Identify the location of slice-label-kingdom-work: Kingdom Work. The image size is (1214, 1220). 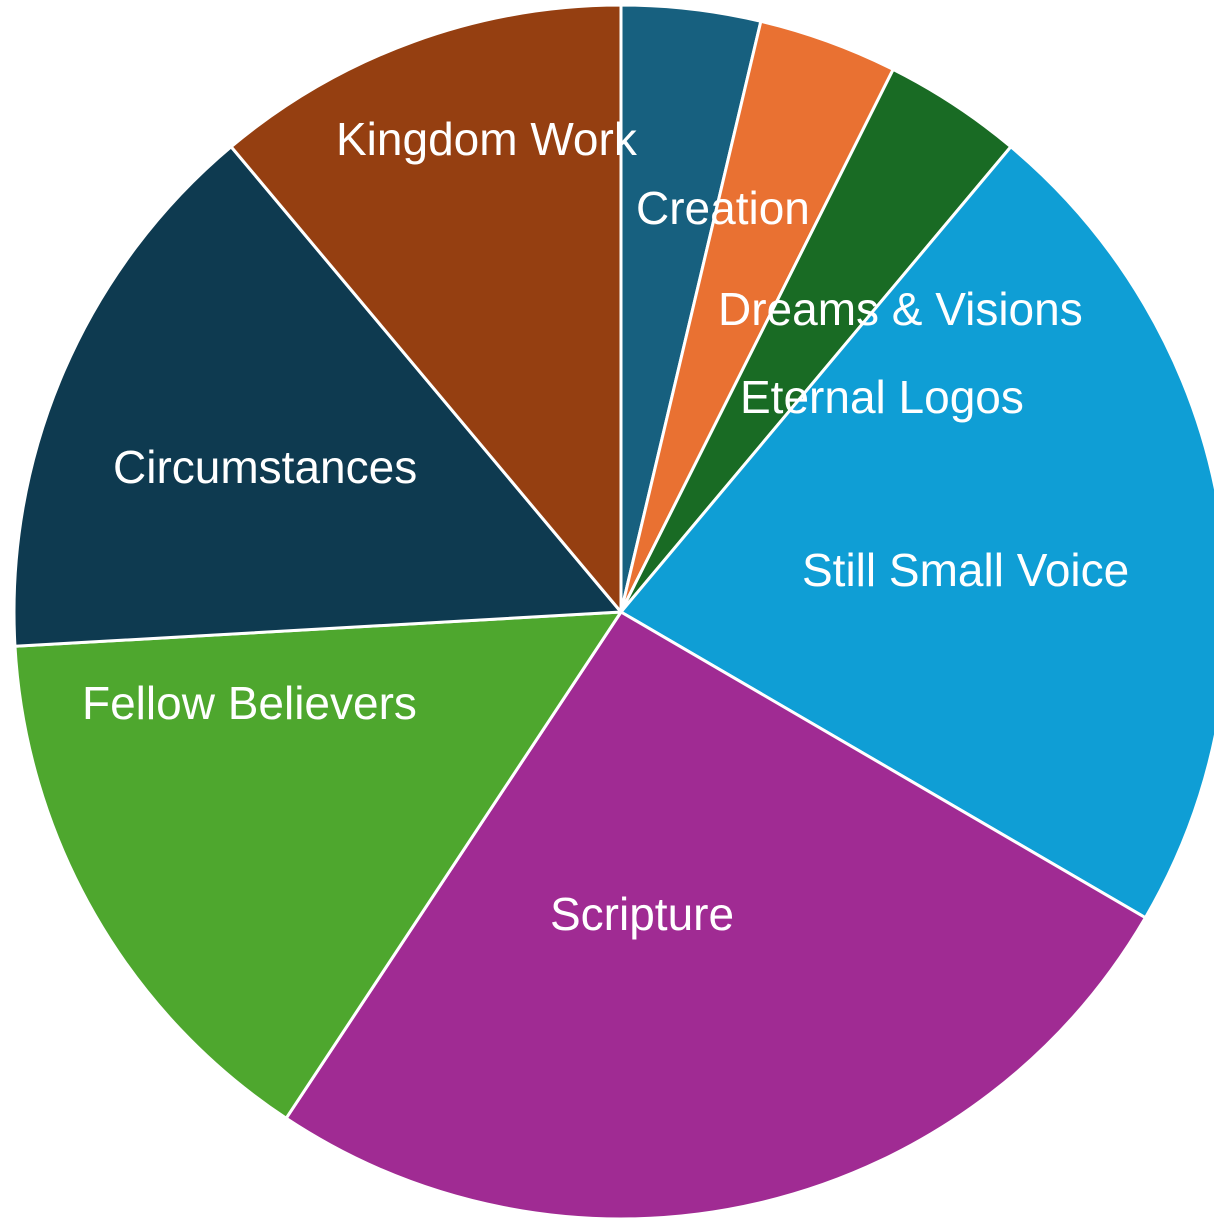
(487, 139).